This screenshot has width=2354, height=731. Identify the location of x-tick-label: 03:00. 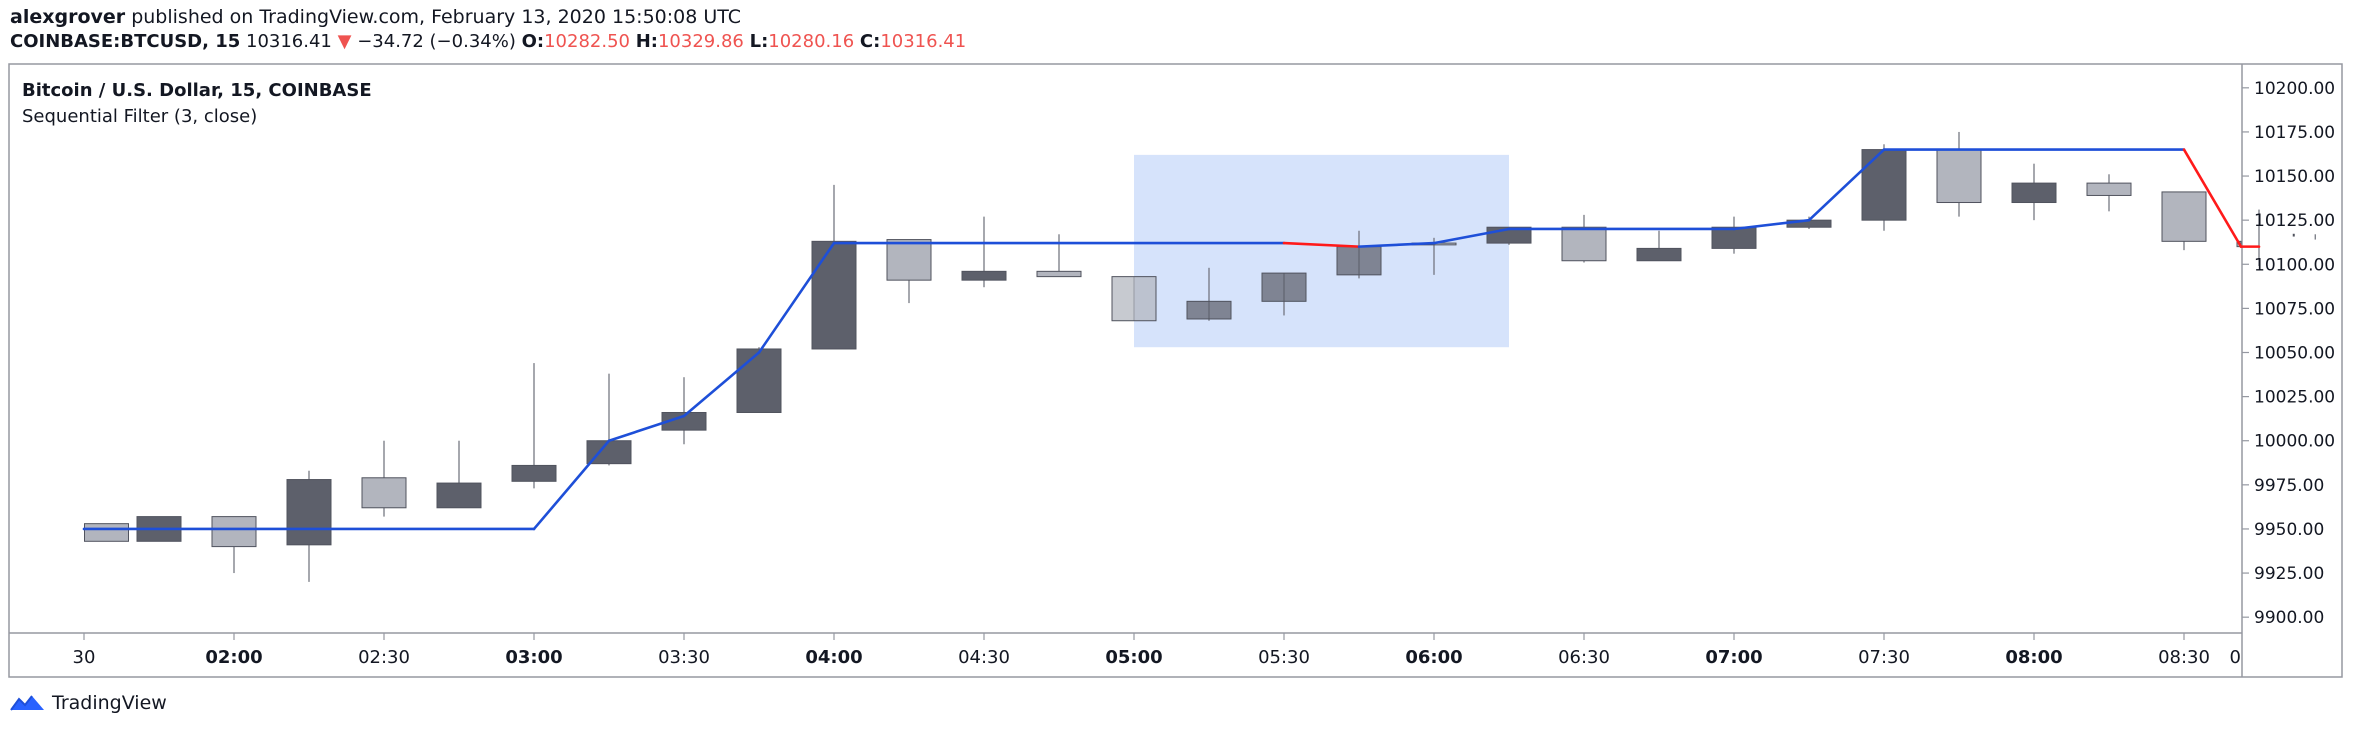
(533, 657).